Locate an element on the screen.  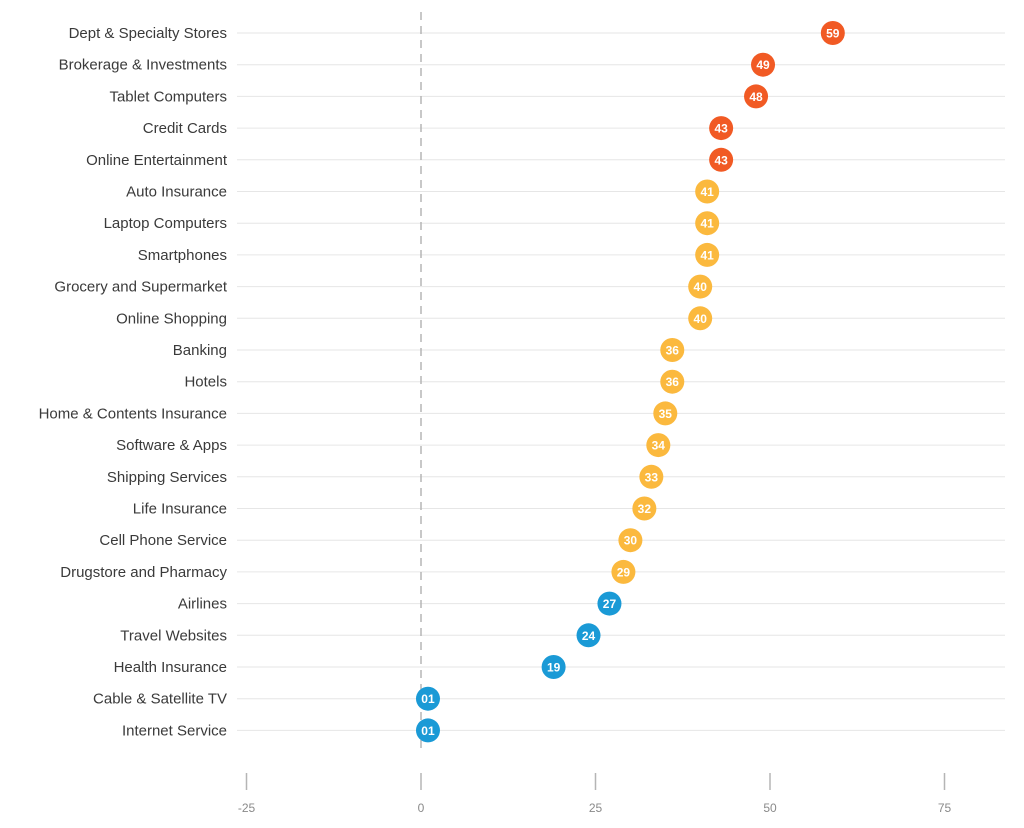
category-label: Health Insurance is located at coordinates (170, 667).